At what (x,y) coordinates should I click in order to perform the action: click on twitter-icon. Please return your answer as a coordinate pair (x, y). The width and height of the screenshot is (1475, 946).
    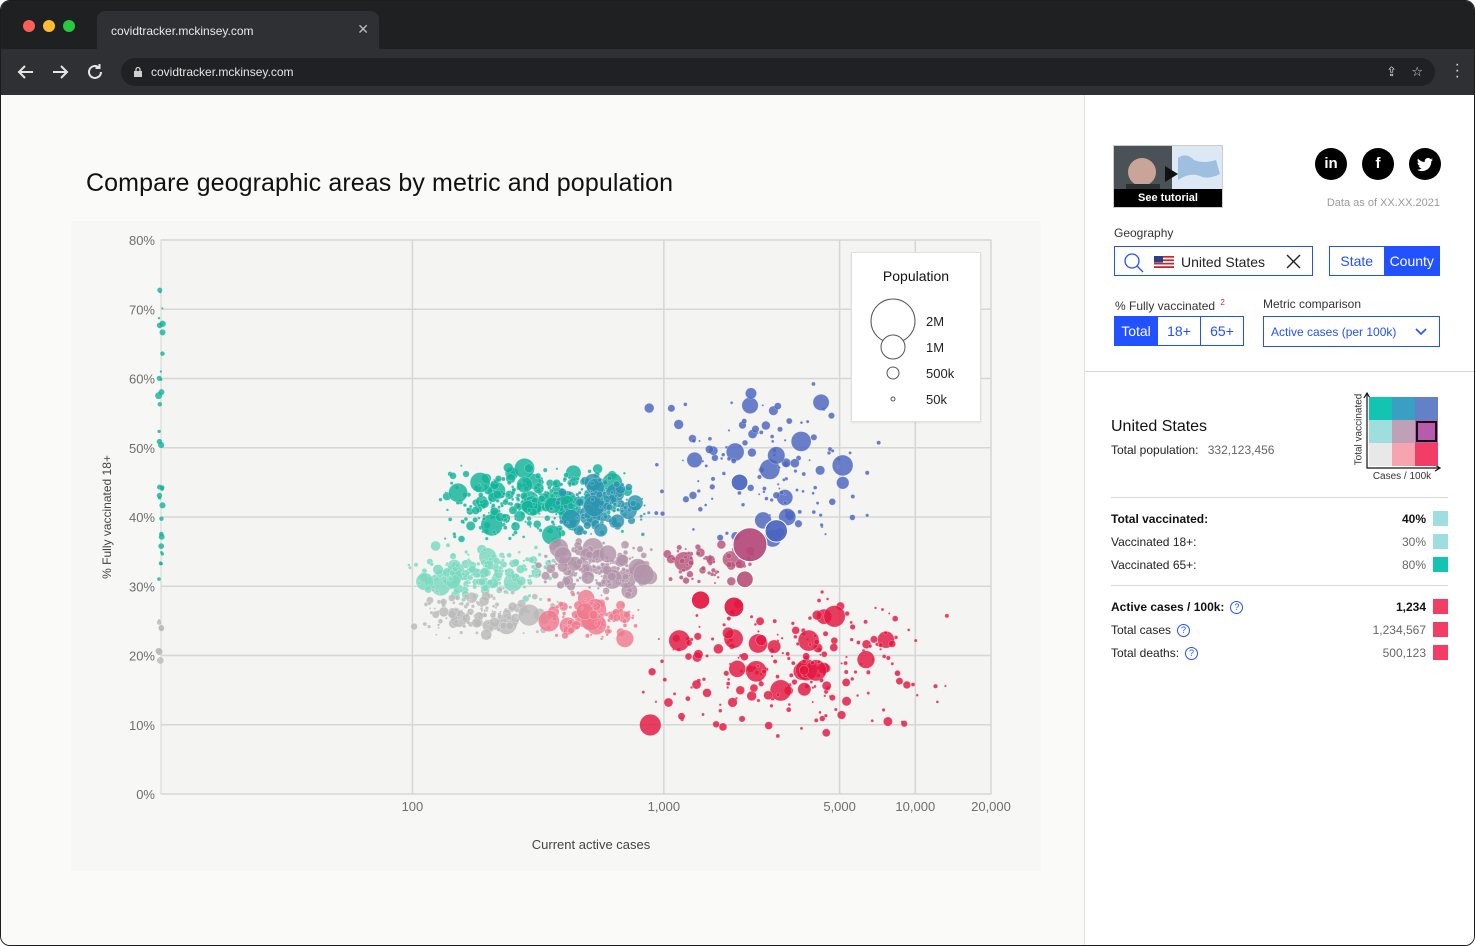
    Looking at the image, I should click on (1425, 164).